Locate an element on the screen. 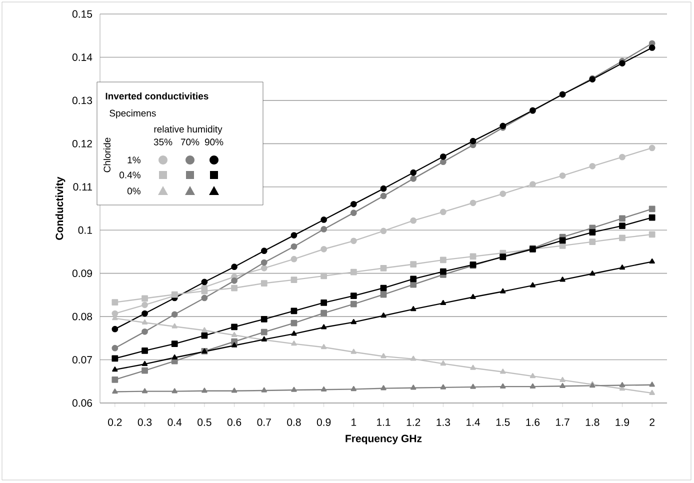 This screenshot has height=483, width=694. annotation: 70% is located at coordinates (190, 142).